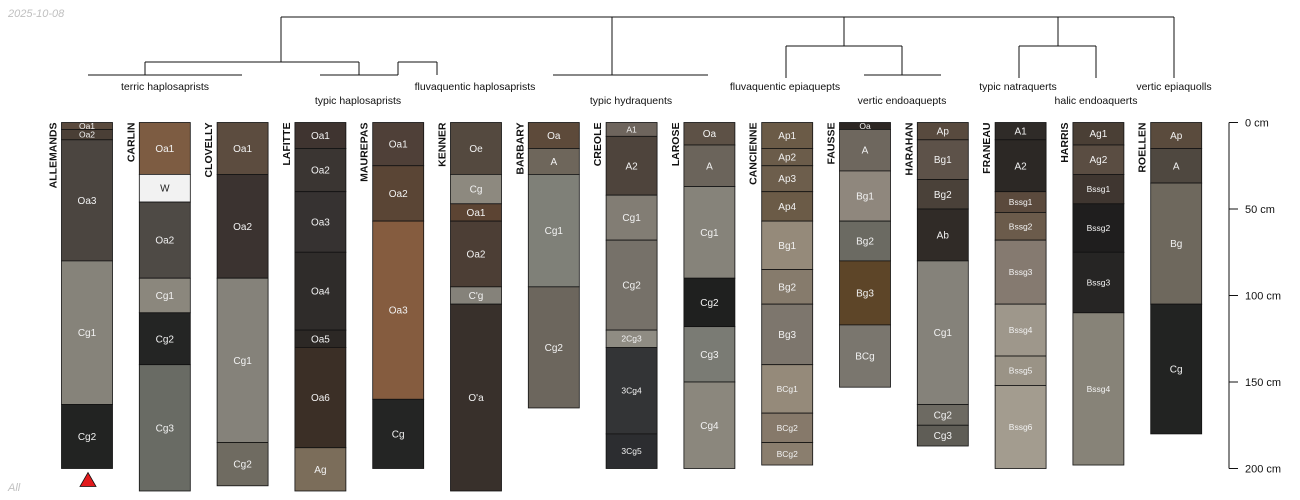 The image size is (1300, 500). What do you see at coordinates (943, 132) in the screenshot?
I see `horizon-label: Ap` at bounding box center [943, 132].